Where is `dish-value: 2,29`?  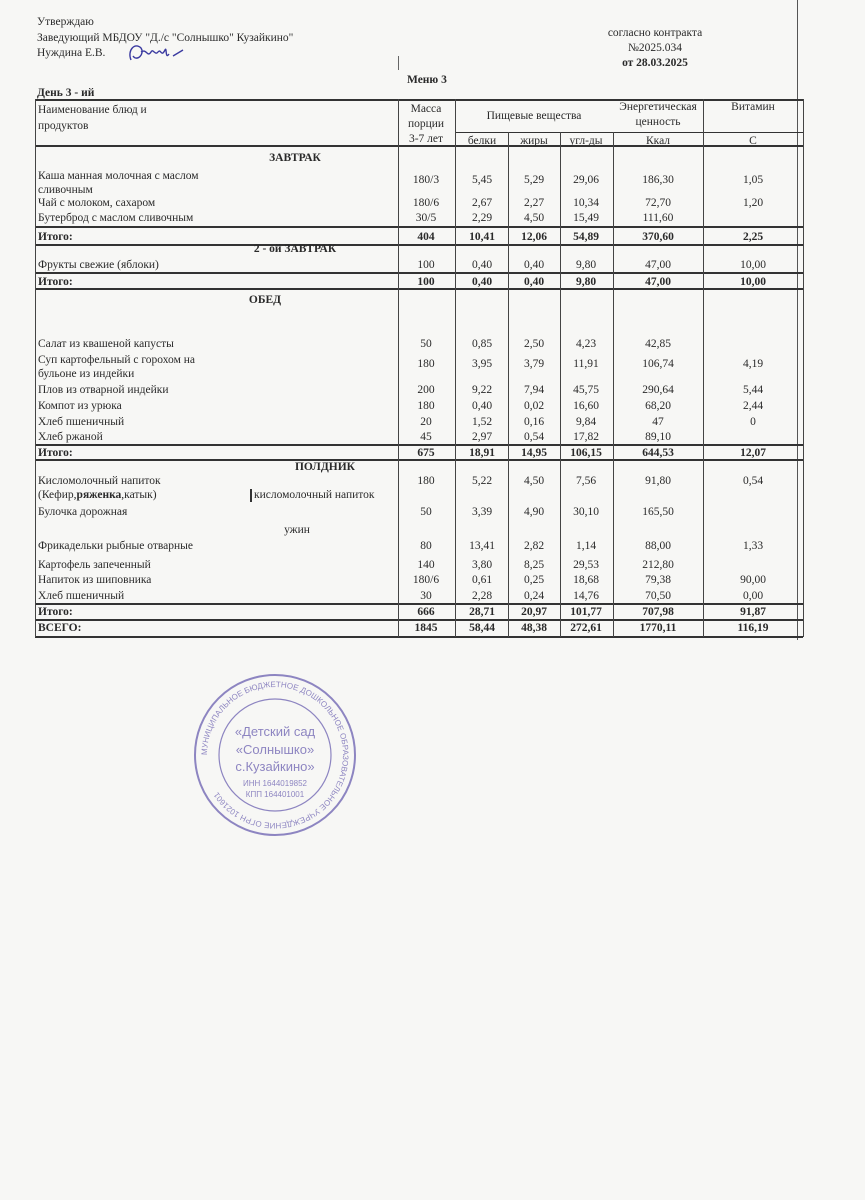
dish-value: 2,29 is located at coordinates (482, 218).